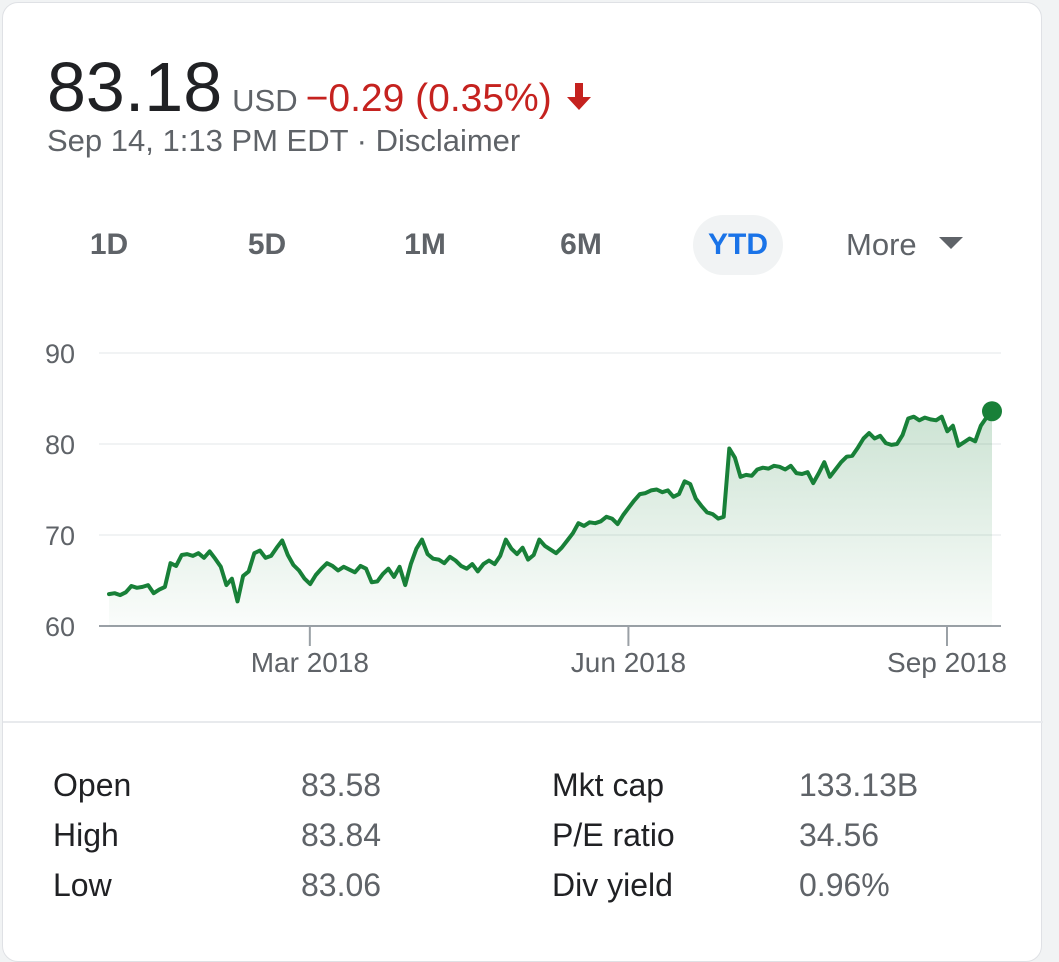 Image resolution: width=1059 pixels, height=962 pixels. Describe the element at coordinates (425, 244) in the screenshot. I see `tab-1m: 1M` at that location.